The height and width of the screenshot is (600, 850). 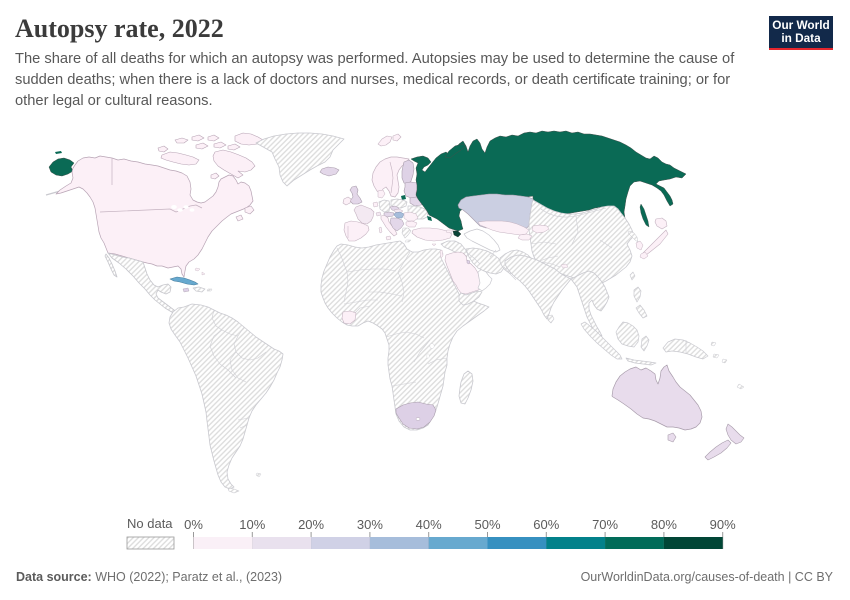 I want to click on svg-text: 70%, so click(x=605, y=524).